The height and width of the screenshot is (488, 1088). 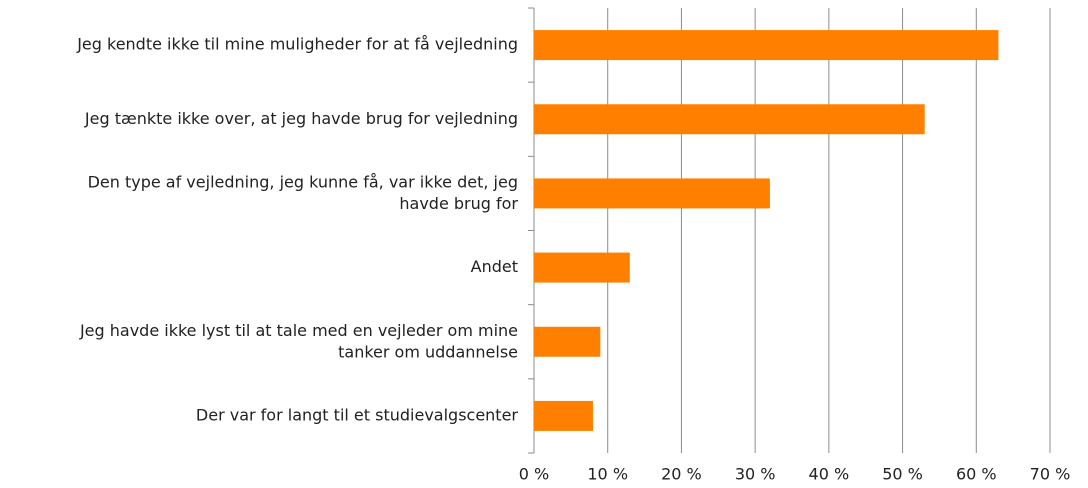 What do you see at coordinates (902, 474) in the screenshot?
I see `x-tick-label: 50 %` at bounding box center [902, 474].